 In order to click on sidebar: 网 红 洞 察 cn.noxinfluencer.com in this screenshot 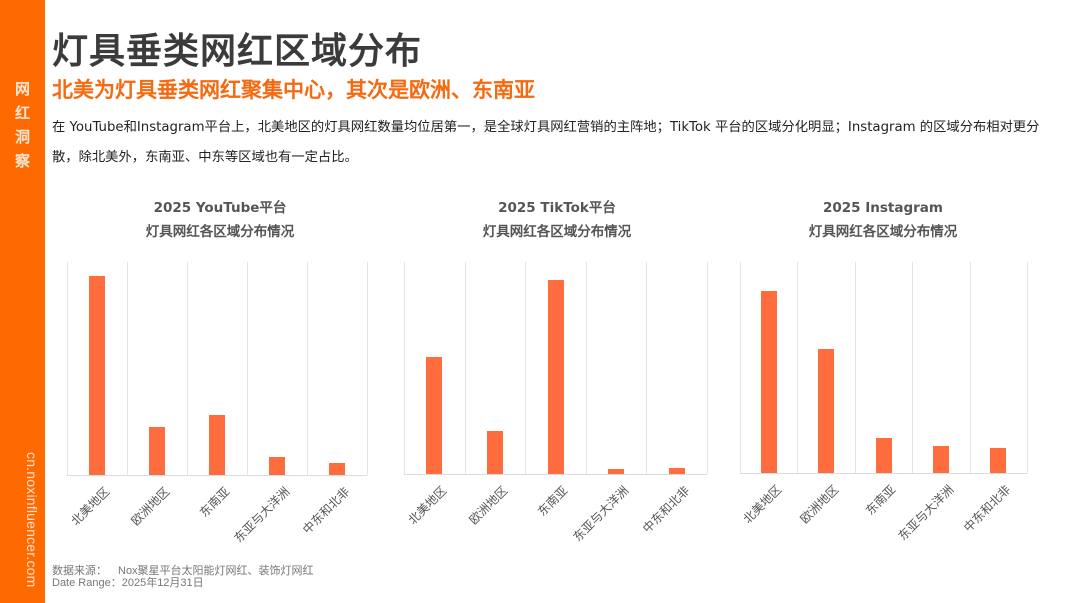, I will do `click(22, 301)`.